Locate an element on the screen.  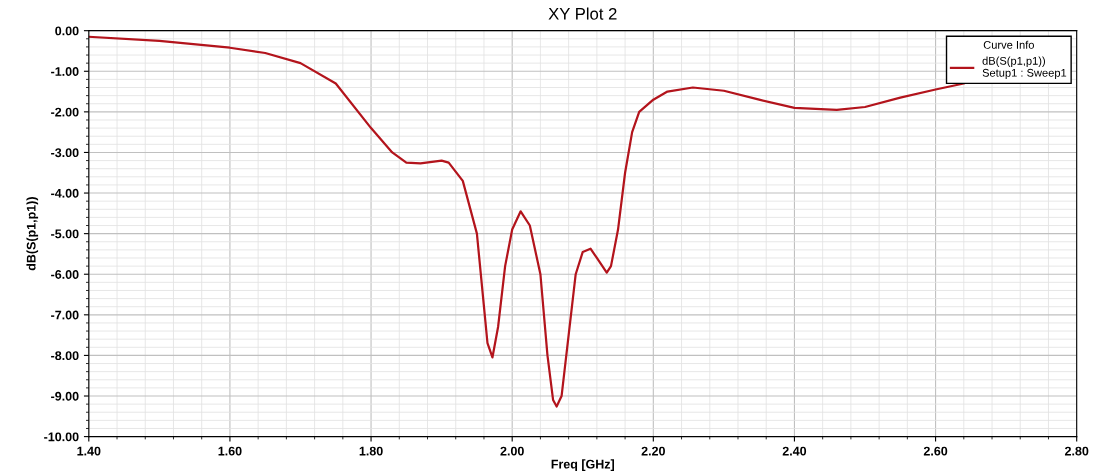
legend-label: dB(S(p1,p1)) Setup1 : Sweep1 is located at coordinates (1024, 67).